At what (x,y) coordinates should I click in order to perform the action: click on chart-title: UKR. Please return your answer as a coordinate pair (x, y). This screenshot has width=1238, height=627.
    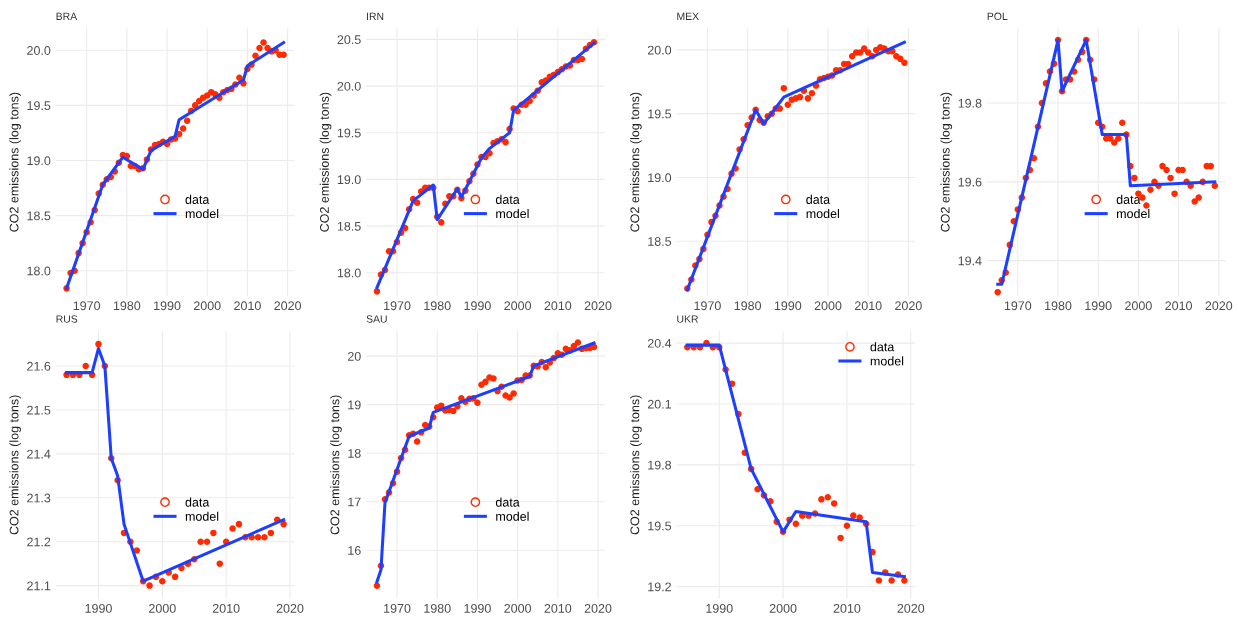
    Looking at the image, I should click on (687, 319).